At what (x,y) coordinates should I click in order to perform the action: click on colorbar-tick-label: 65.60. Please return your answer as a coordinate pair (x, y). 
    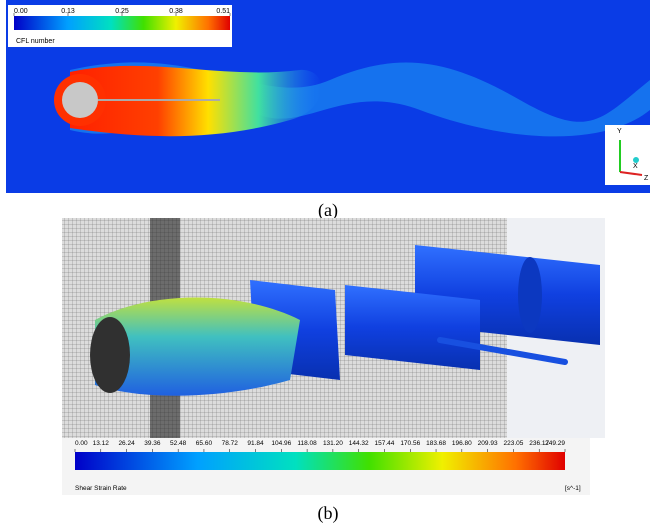
    Looking at the image, I should click on (204, 443).